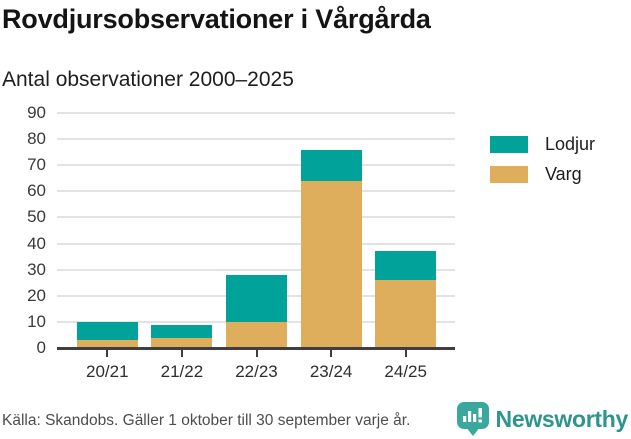 This screenshot has height=439, width=631. Describe the element at coordinates (36, 165) in the screenshot. I see `y-tick-label: 70` at that location.